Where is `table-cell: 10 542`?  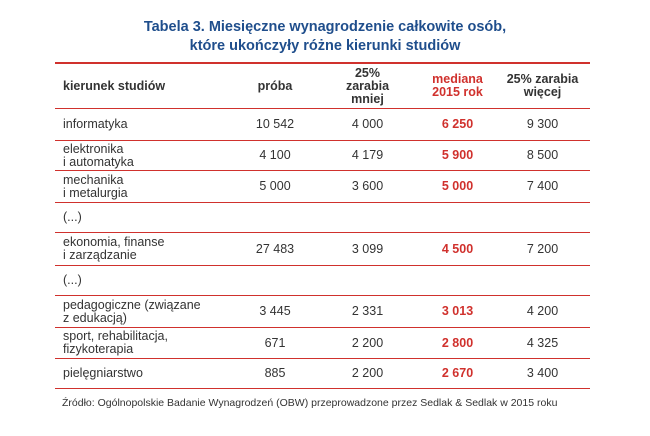 table-cell: 10 542 is located at coordinates (275, 124).